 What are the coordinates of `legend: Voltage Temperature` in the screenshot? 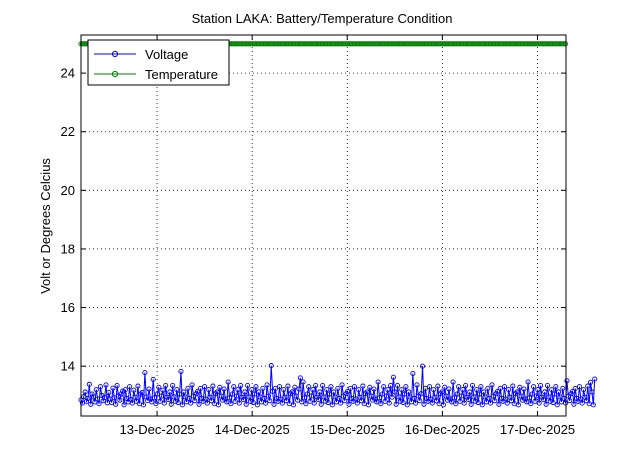 It's located at (158, 62).